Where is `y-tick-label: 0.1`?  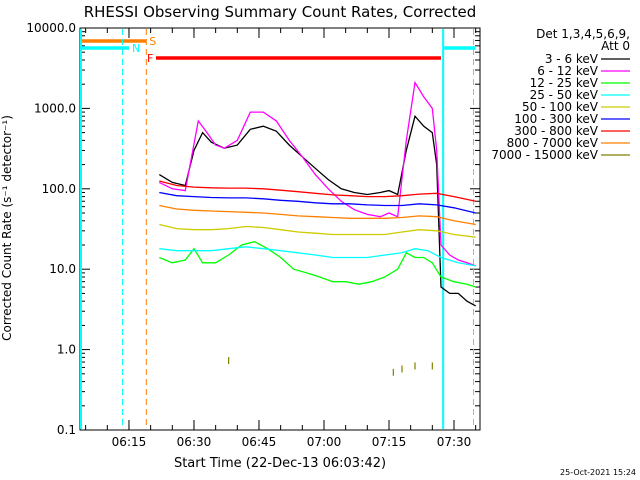
y-tick-label: 0.1 is located at coordinates (66, 430).